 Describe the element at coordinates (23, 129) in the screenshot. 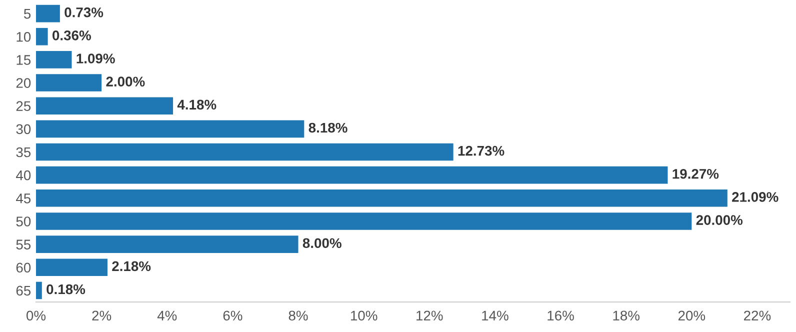

I see `y-tick-label: 30` at that location.